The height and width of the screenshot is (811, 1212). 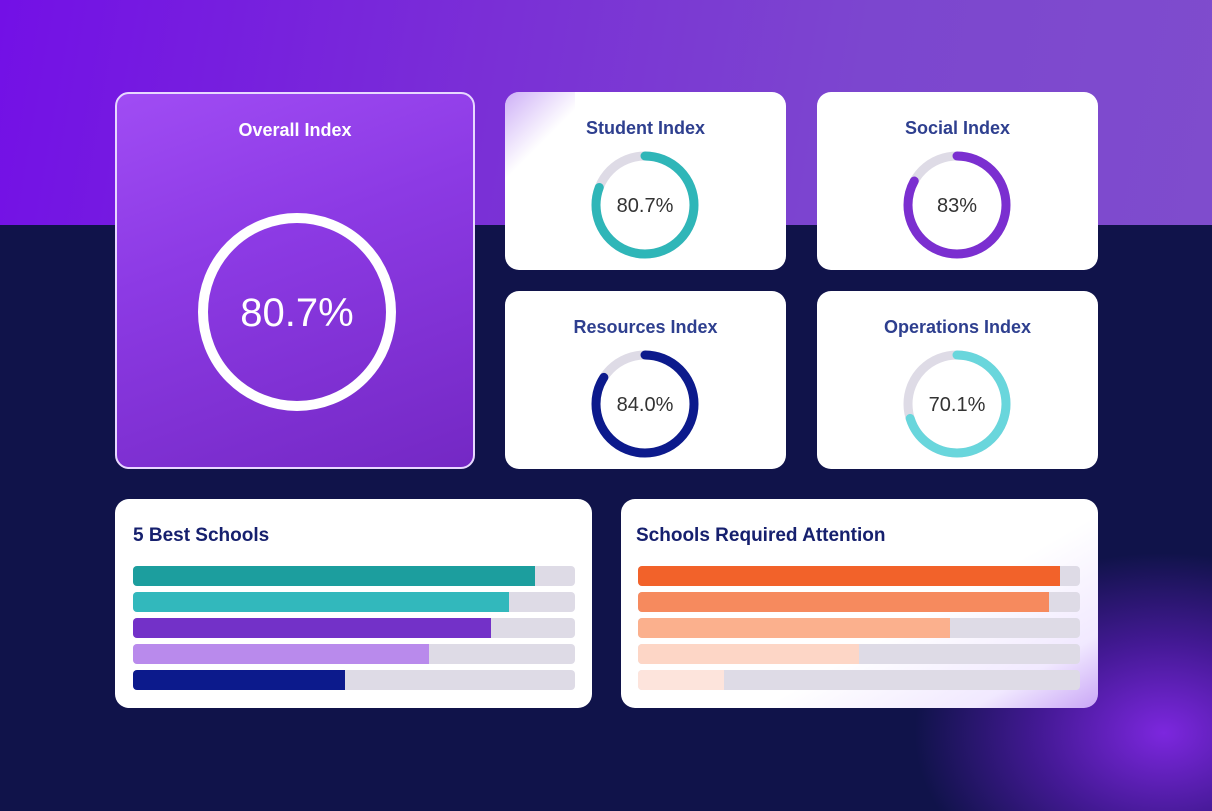 I want to click on best-schools-card: 5 Best Schools, so click(x=353, y=603).